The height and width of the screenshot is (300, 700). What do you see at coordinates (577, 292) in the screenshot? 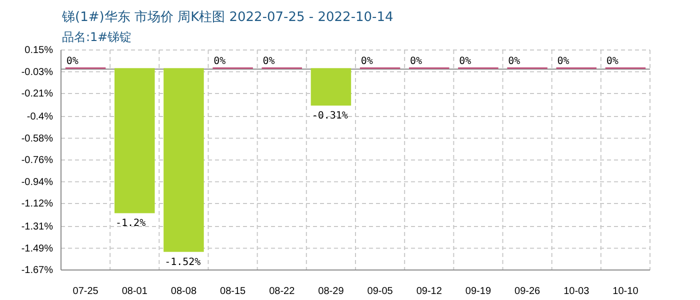
I see `x-tick-label: 10-03` at bounding box center [577, 292].